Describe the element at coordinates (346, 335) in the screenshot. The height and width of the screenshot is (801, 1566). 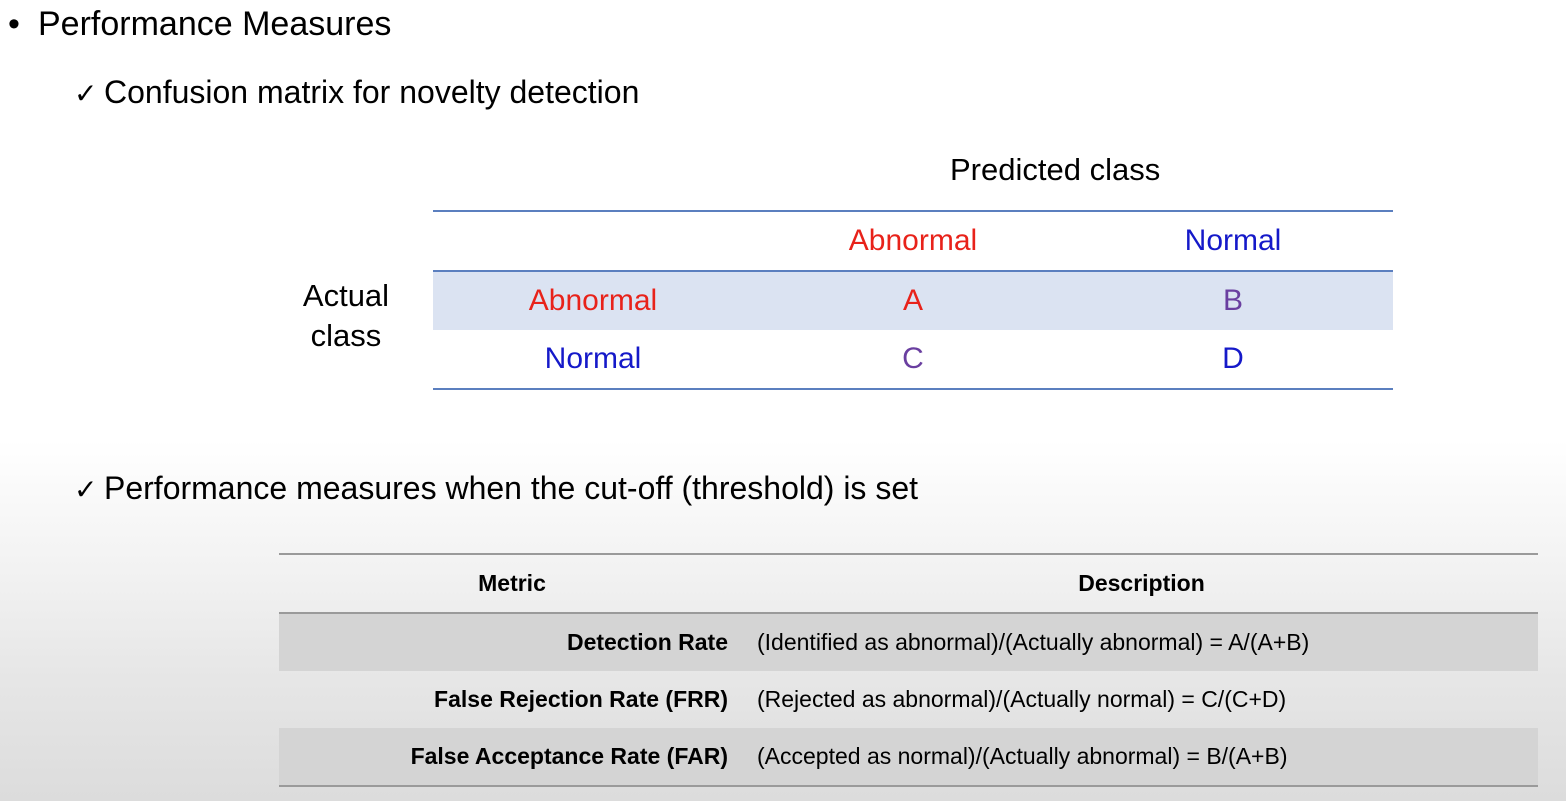
I see `actual-label-line2: class` at that location.